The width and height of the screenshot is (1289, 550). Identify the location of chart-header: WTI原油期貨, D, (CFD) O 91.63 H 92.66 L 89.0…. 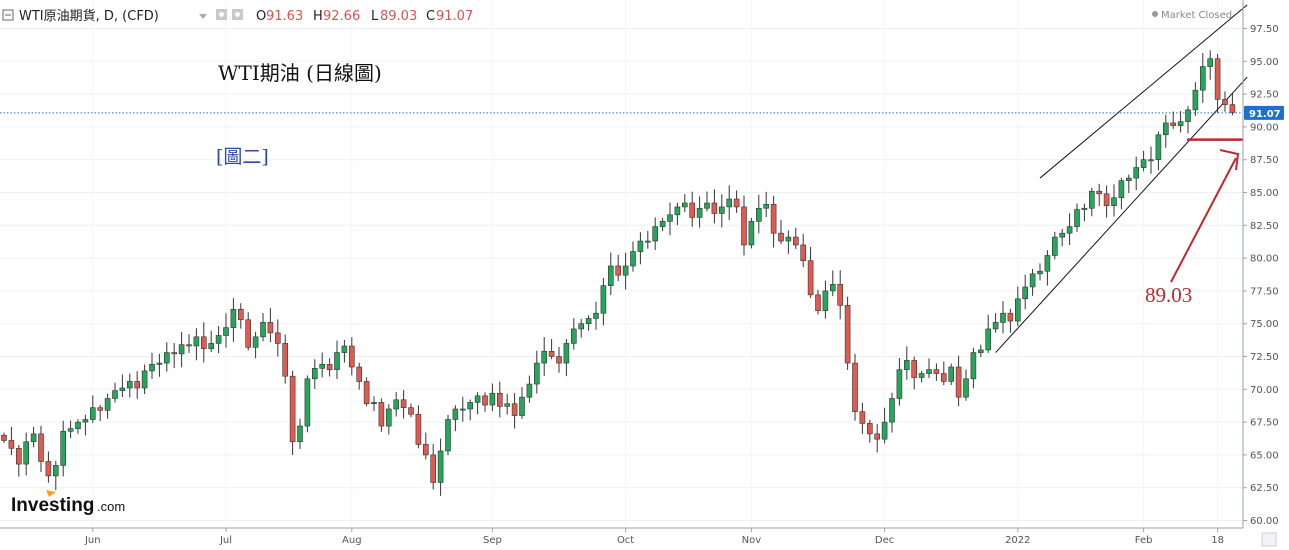
(617, 16).